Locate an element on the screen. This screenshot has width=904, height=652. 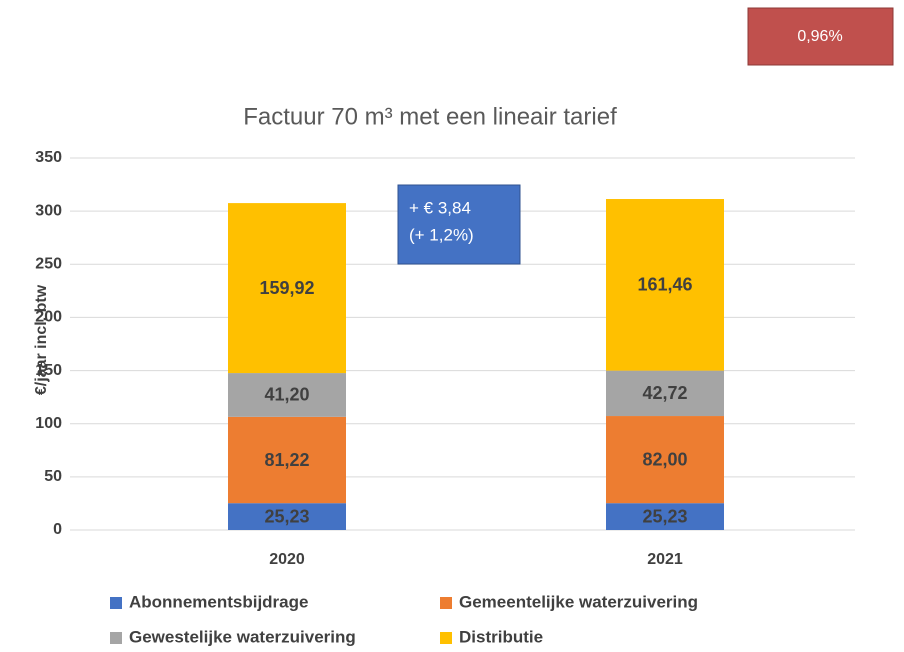
data-label: 42,72 is located at coordinates (664, 393).